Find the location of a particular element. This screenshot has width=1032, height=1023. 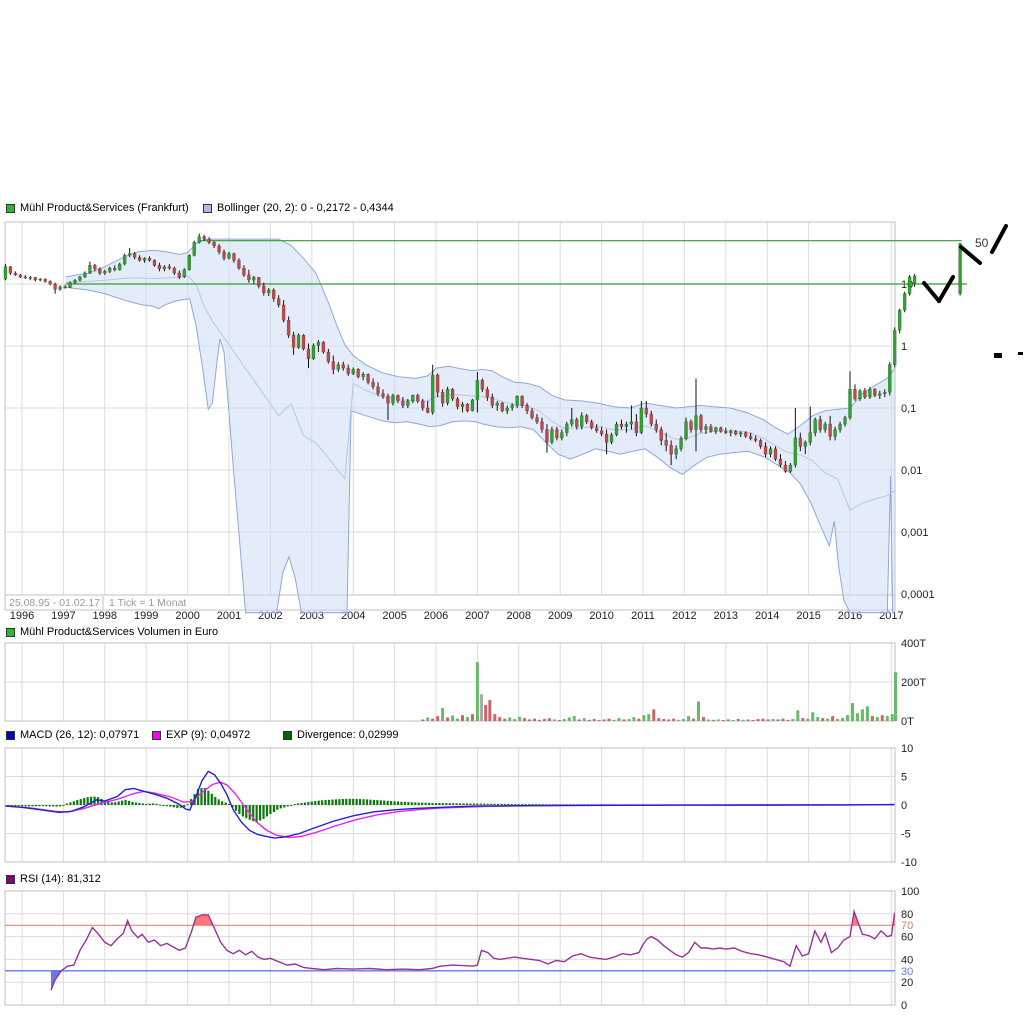

macd-tick-label: -5 is located at coordinates (906, 835).